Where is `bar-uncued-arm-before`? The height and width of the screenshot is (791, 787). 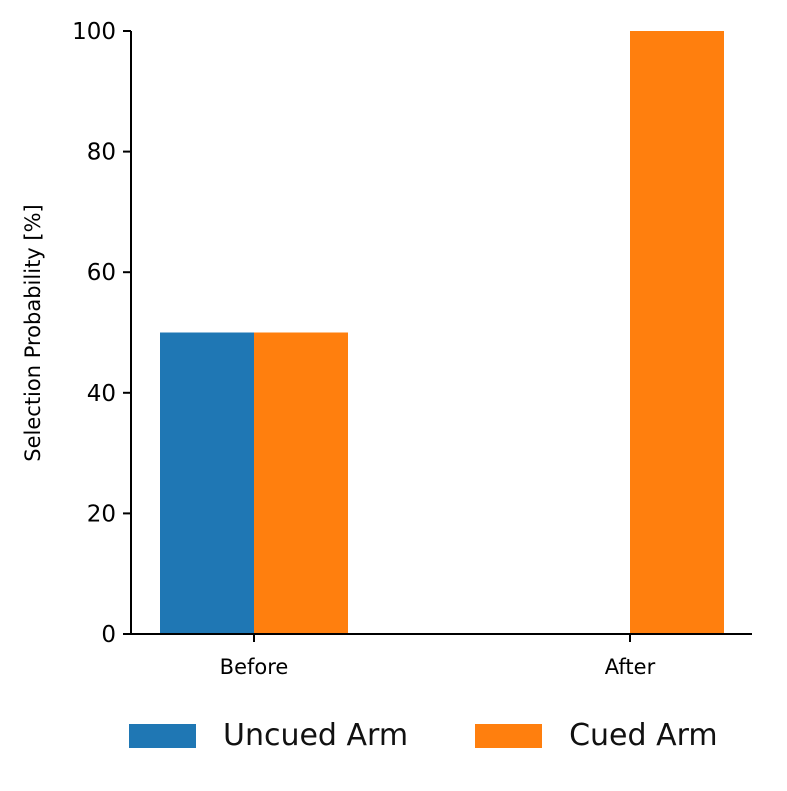
bar-uncued-arm-before is located at coordinates (207, 483).